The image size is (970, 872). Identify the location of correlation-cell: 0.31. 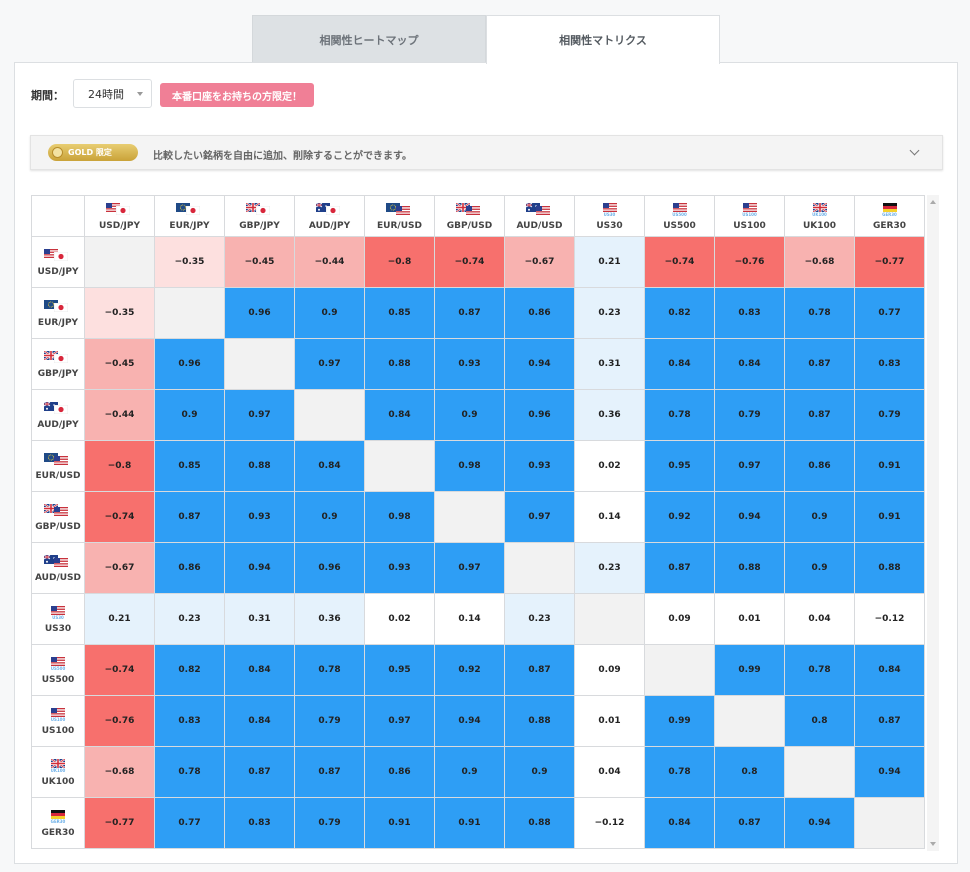
(609, 364).